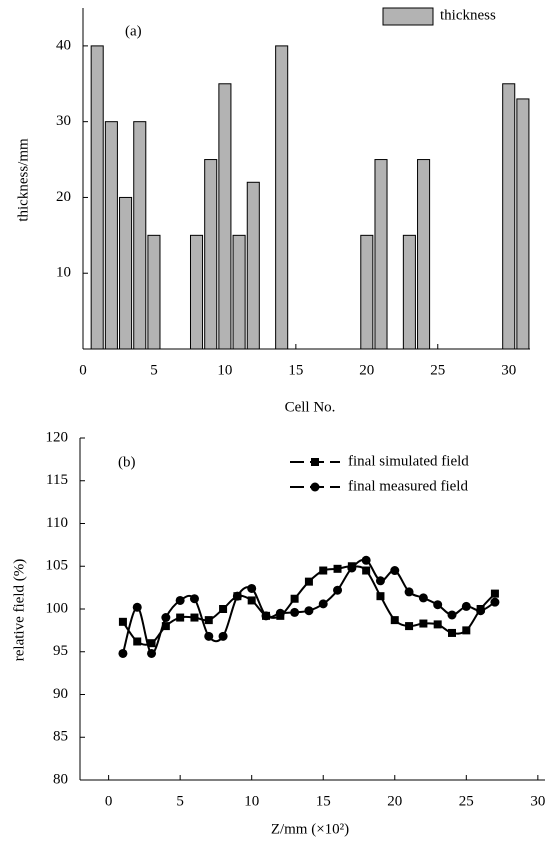 This screenshot has height=846, width=550. Describe the element at coordinates (408, 16) in the screenshot. I see `legend-swatch` at that location.